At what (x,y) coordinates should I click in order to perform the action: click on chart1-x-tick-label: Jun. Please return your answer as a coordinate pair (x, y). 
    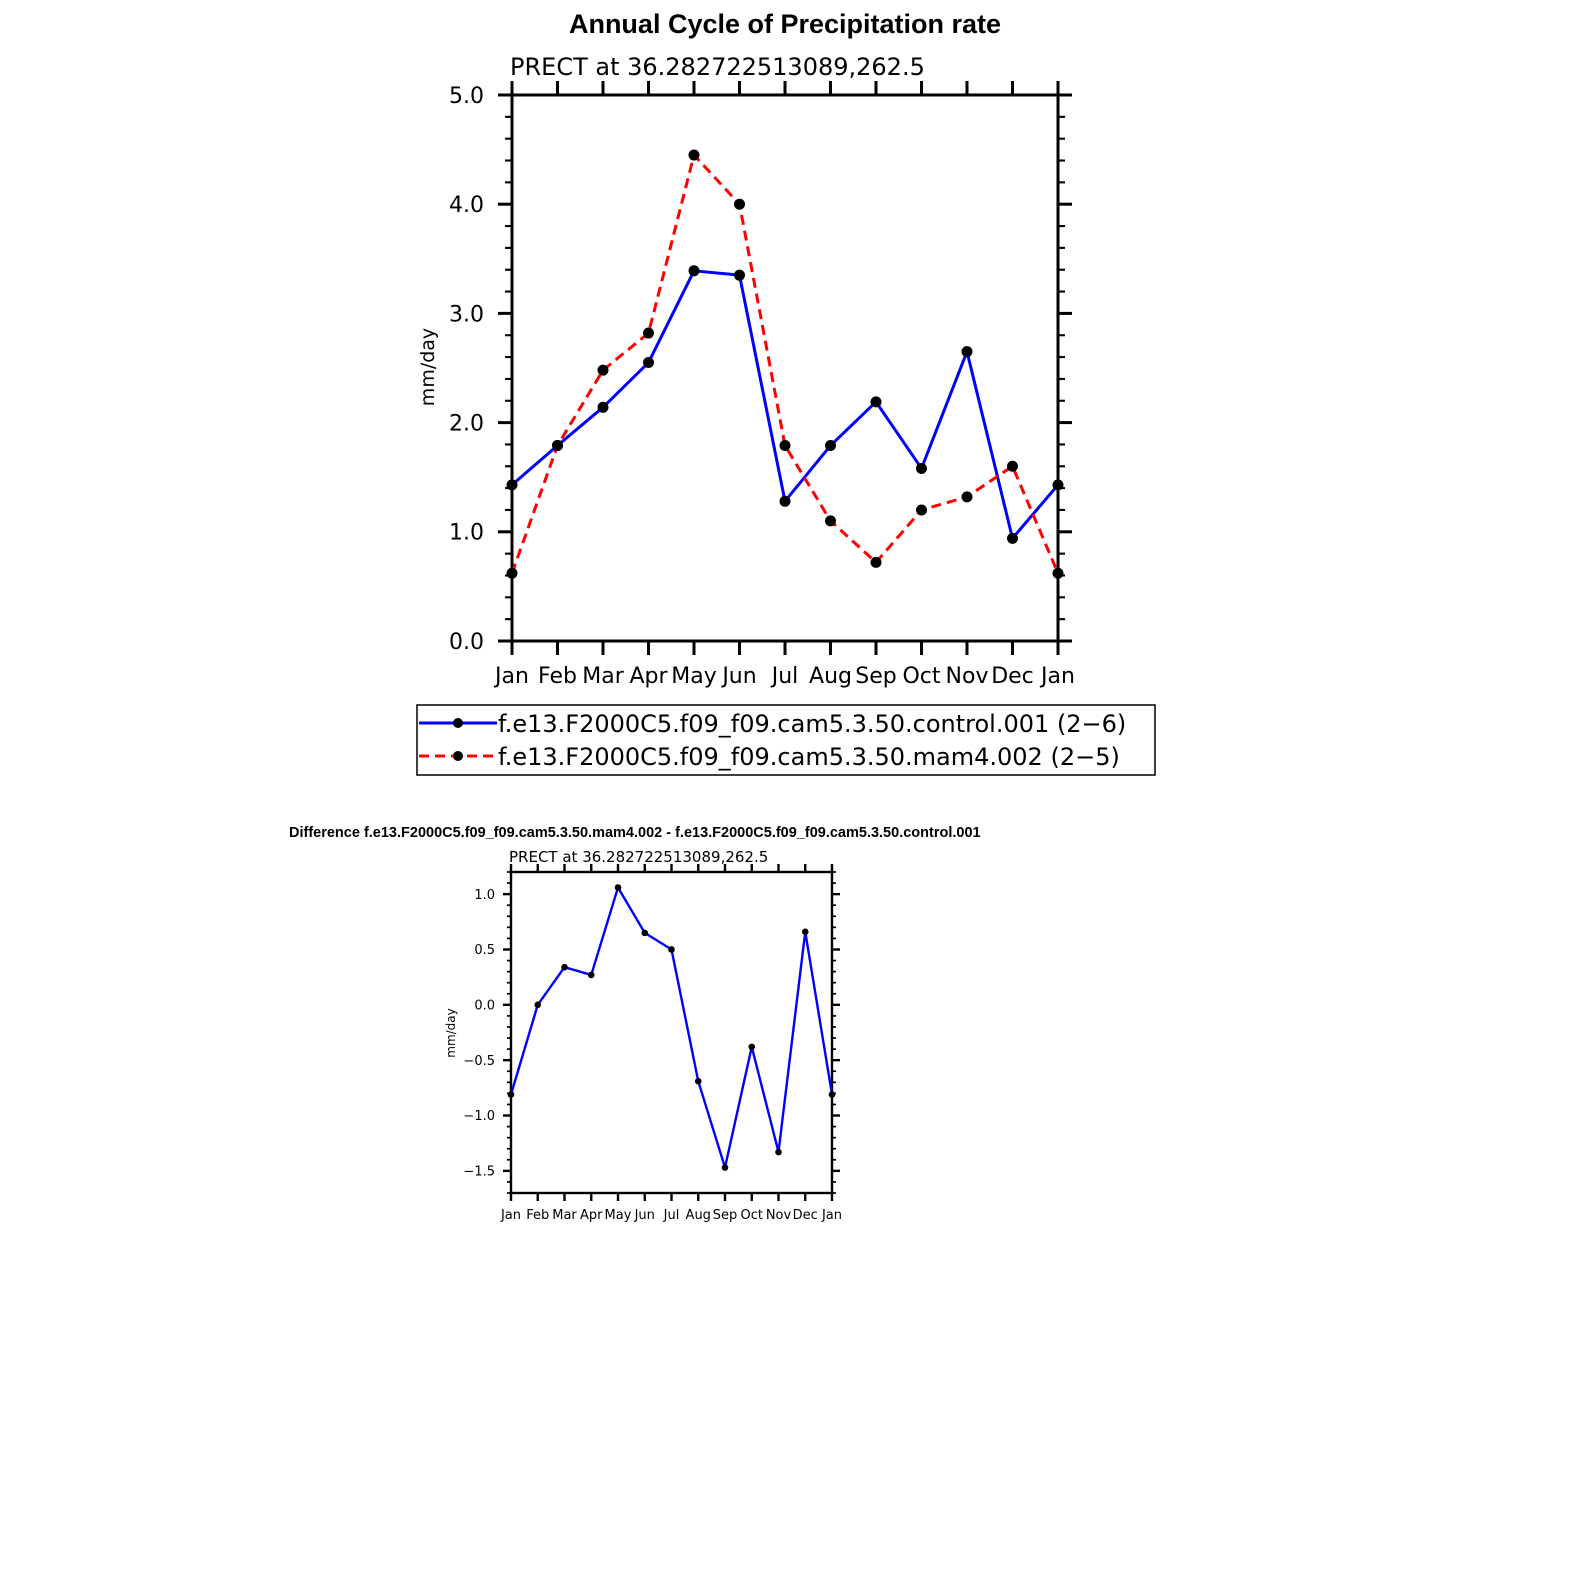
    Looking at the image, I should click on (738, 676).